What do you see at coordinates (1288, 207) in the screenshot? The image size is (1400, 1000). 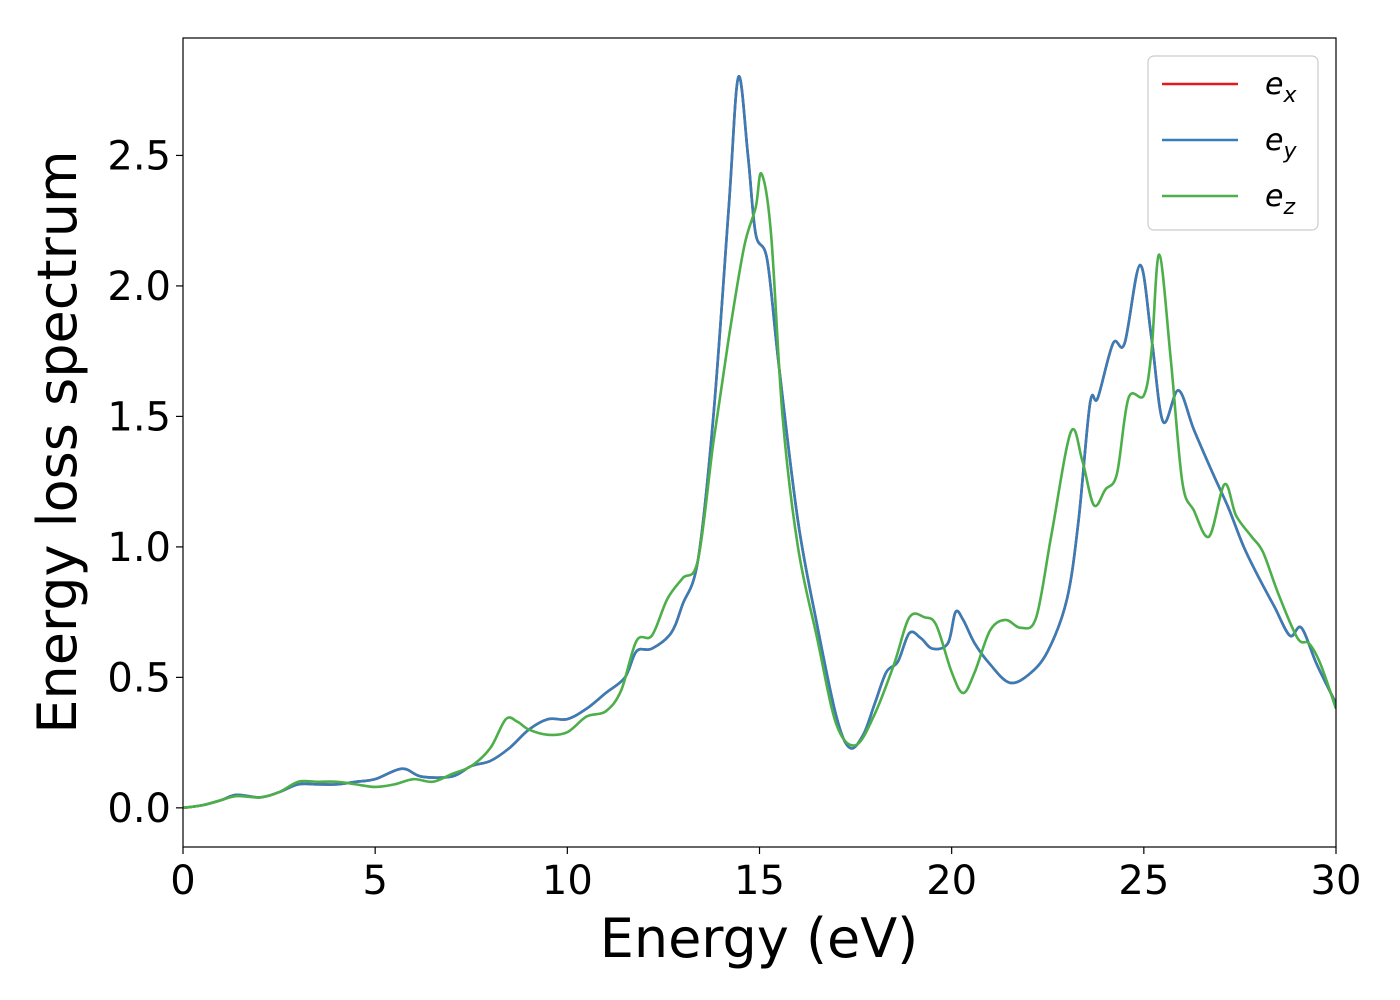 I see `legend-label-subscript: z` at bounding box center [1288, 207].